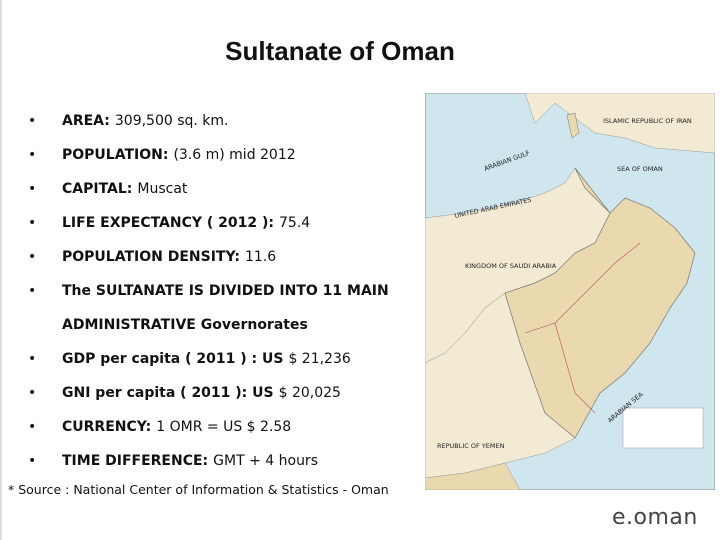 Image resolution: width=720 pixels, height=540 pixels. I want to click on map-label: KINGDOM OF SAUDI ARABIA, so click(511, 266).